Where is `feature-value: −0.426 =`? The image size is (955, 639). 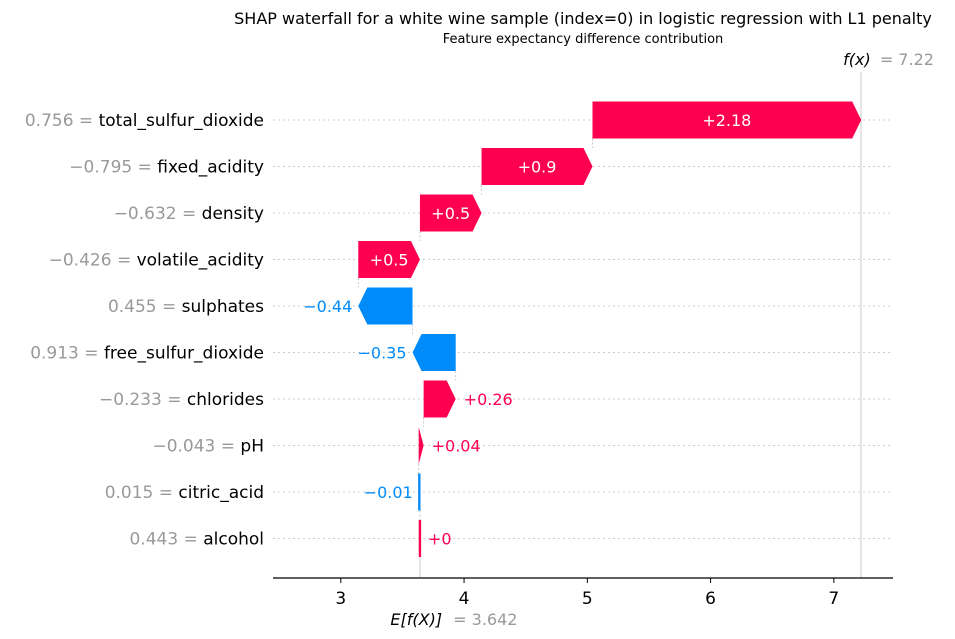
feature-value: −0.426 = is located at coordinates (93, 261).